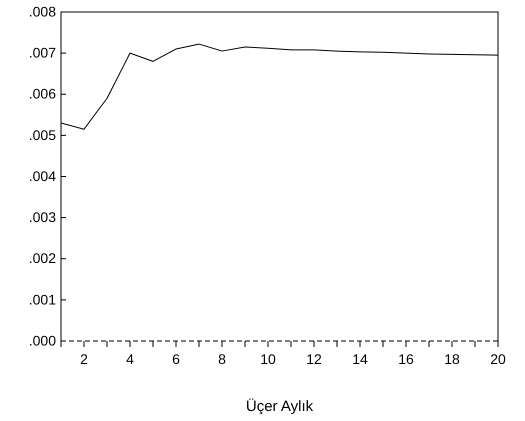 The width and height of the screenshot is (525, 421). Describe the element at coordinates (222, 359) in the screenshot. I see `x-tick-label: 8` at that location.